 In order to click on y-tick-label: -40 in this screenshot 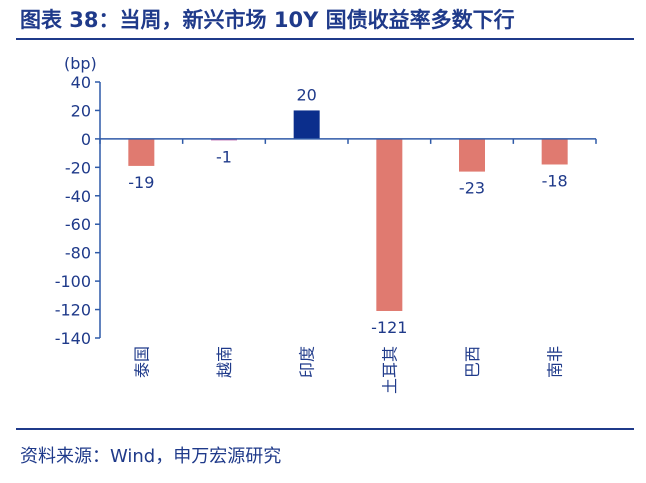, I will do `click(78, 196)`.